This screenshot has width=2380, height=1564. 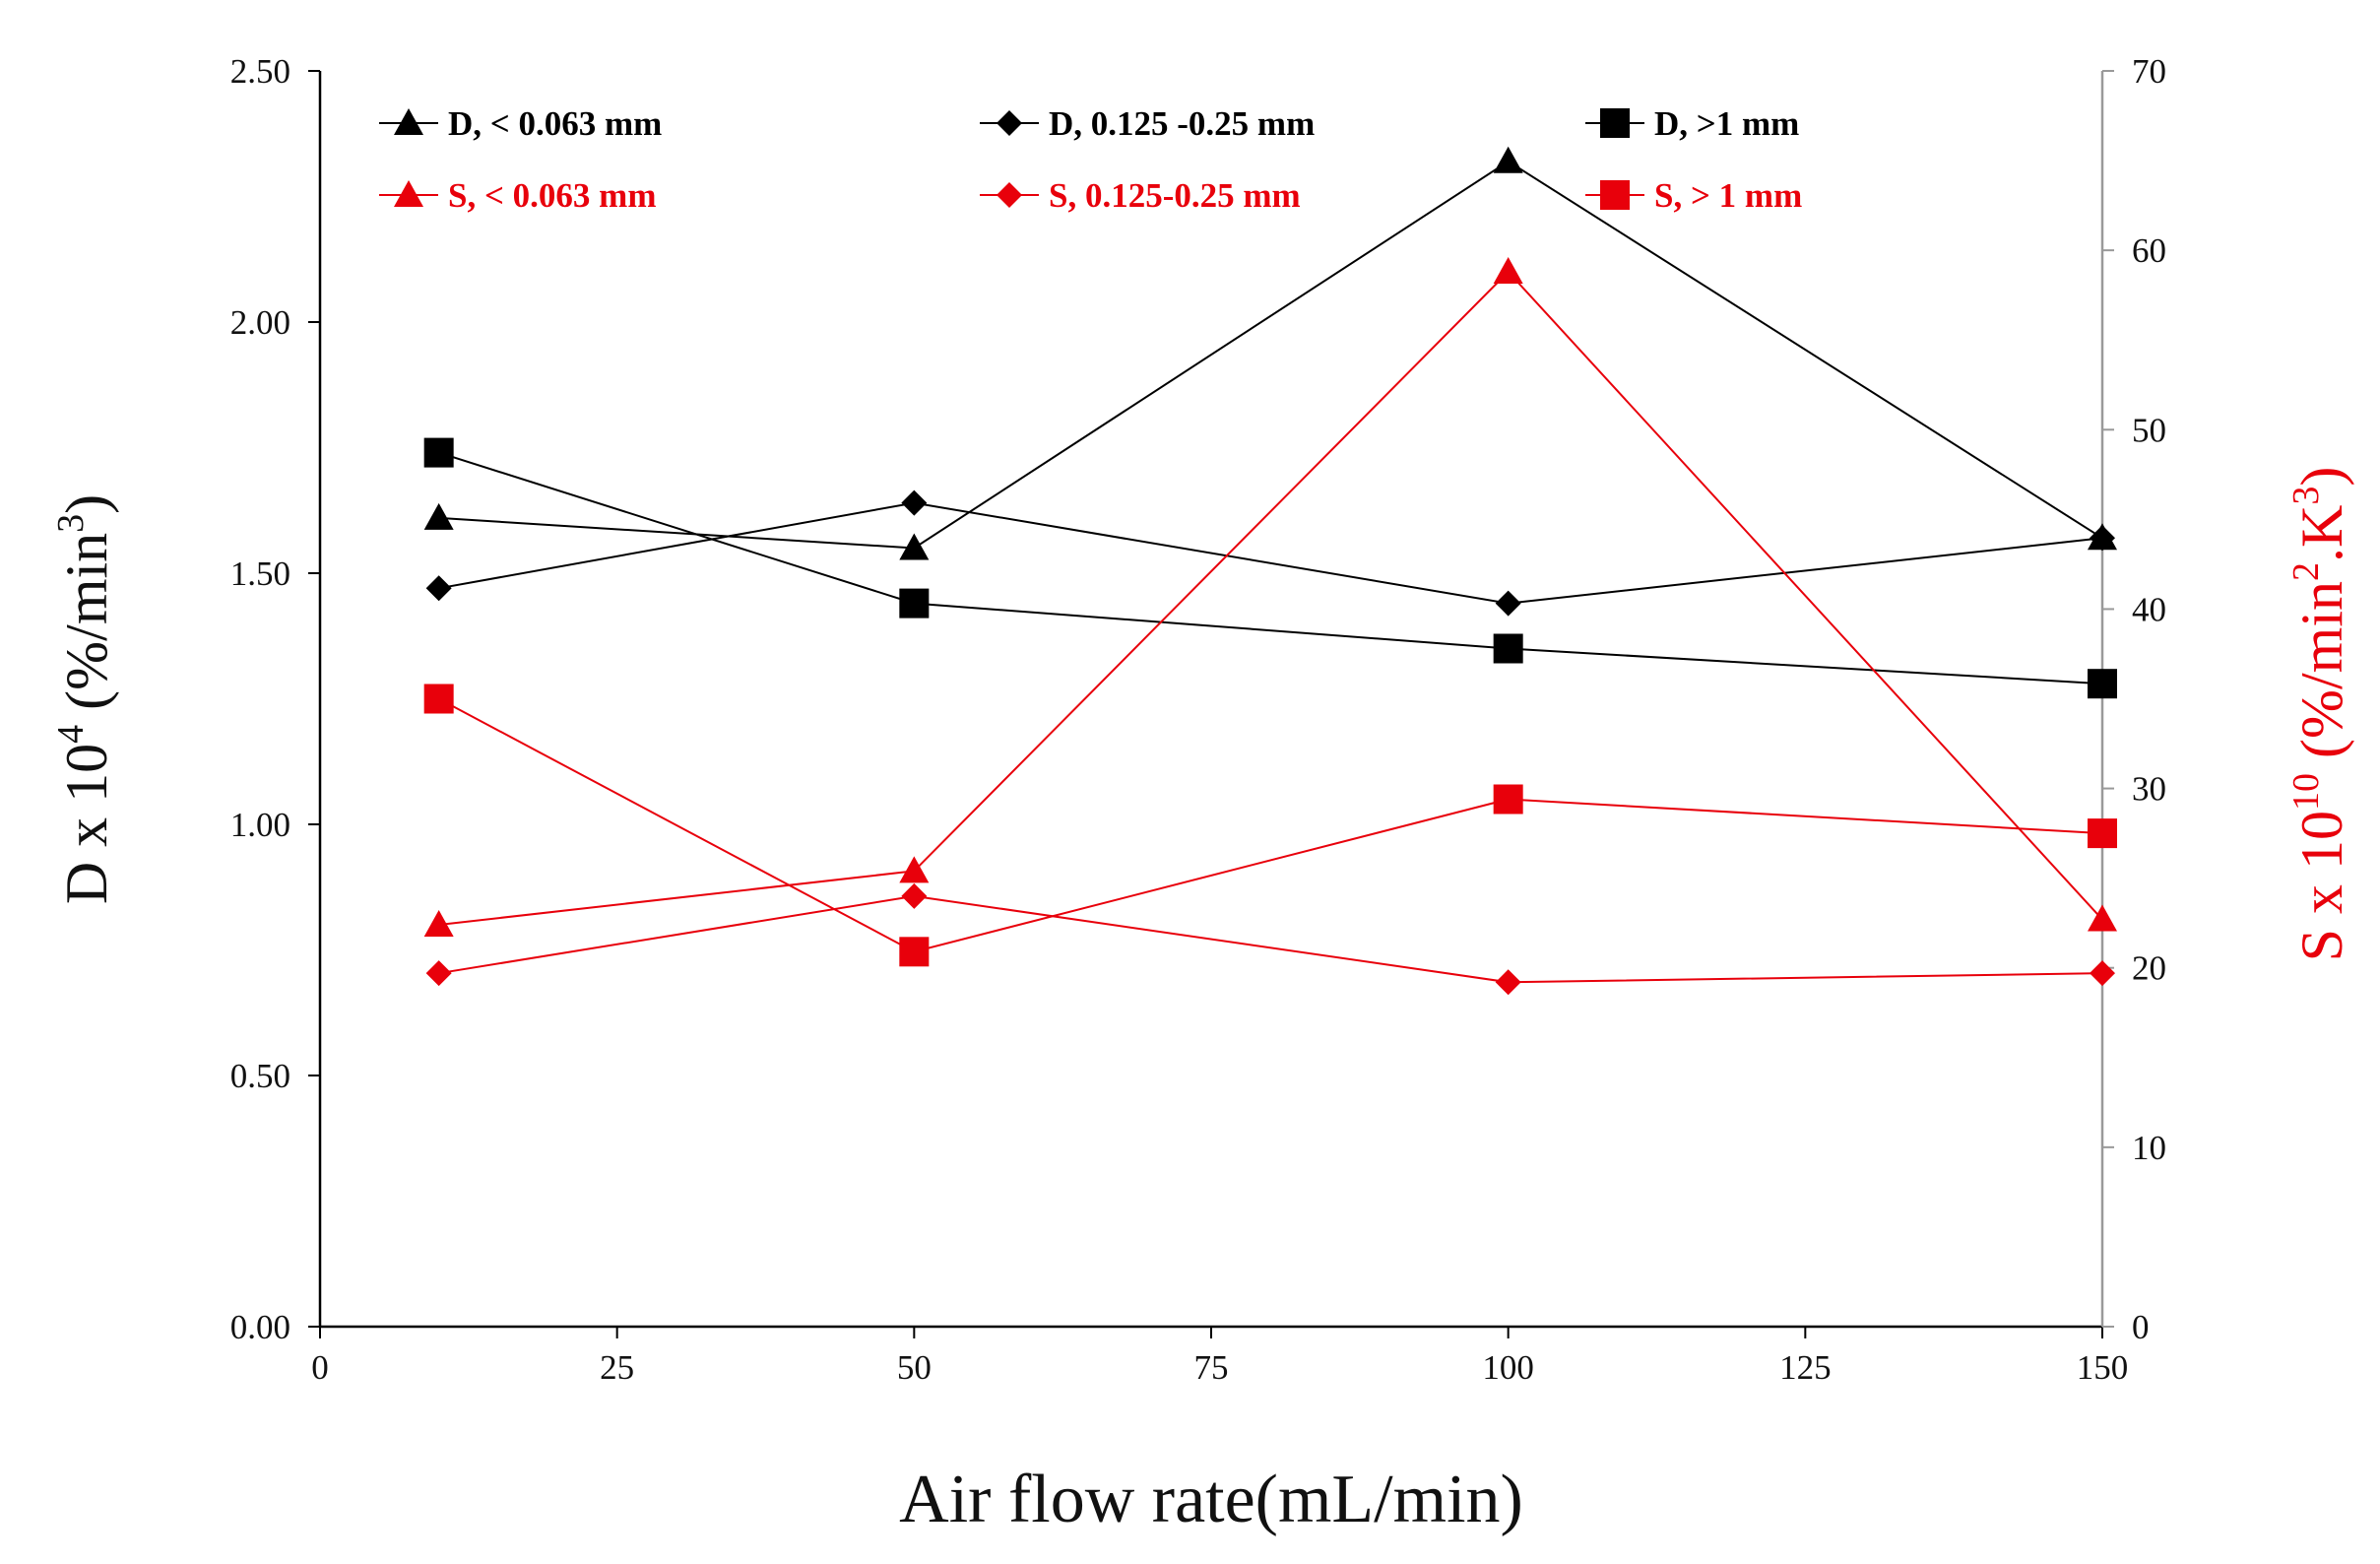 I want to click on x-axis-label: Air flow rate(mL/min), so click(x=1211, y=1499).